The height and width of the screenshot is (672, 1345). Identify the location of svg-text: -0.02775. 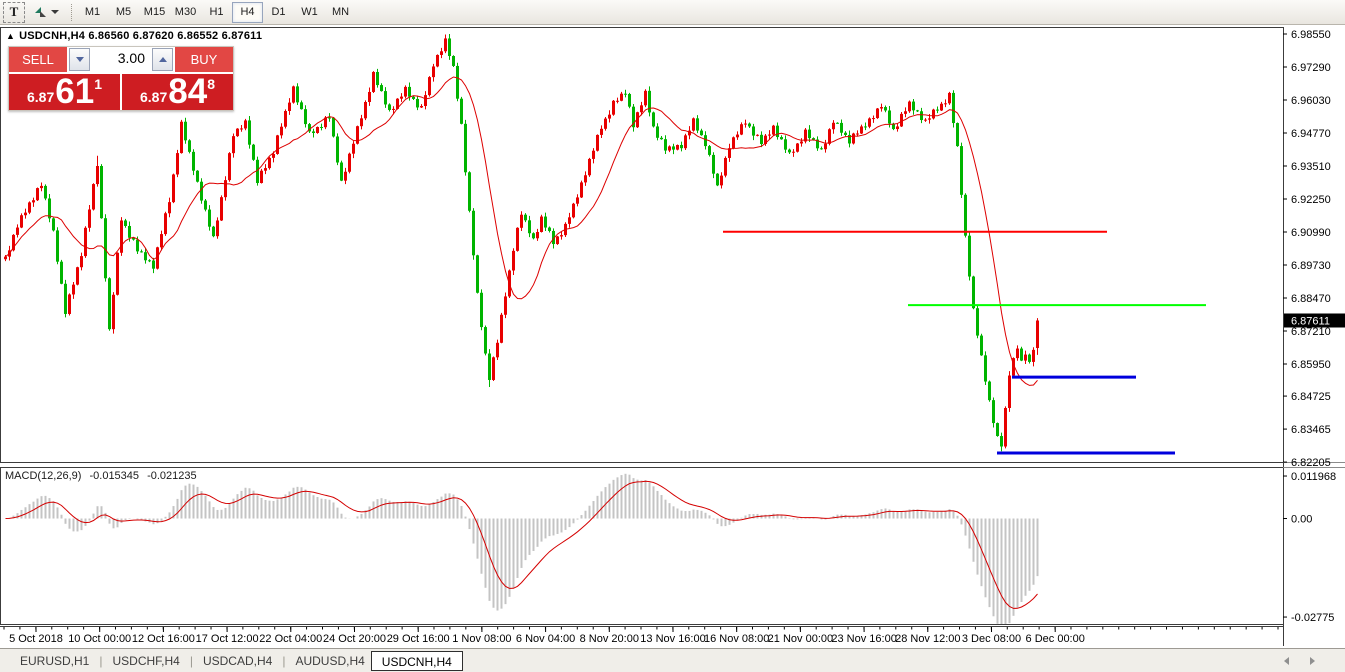
(1312, 618).